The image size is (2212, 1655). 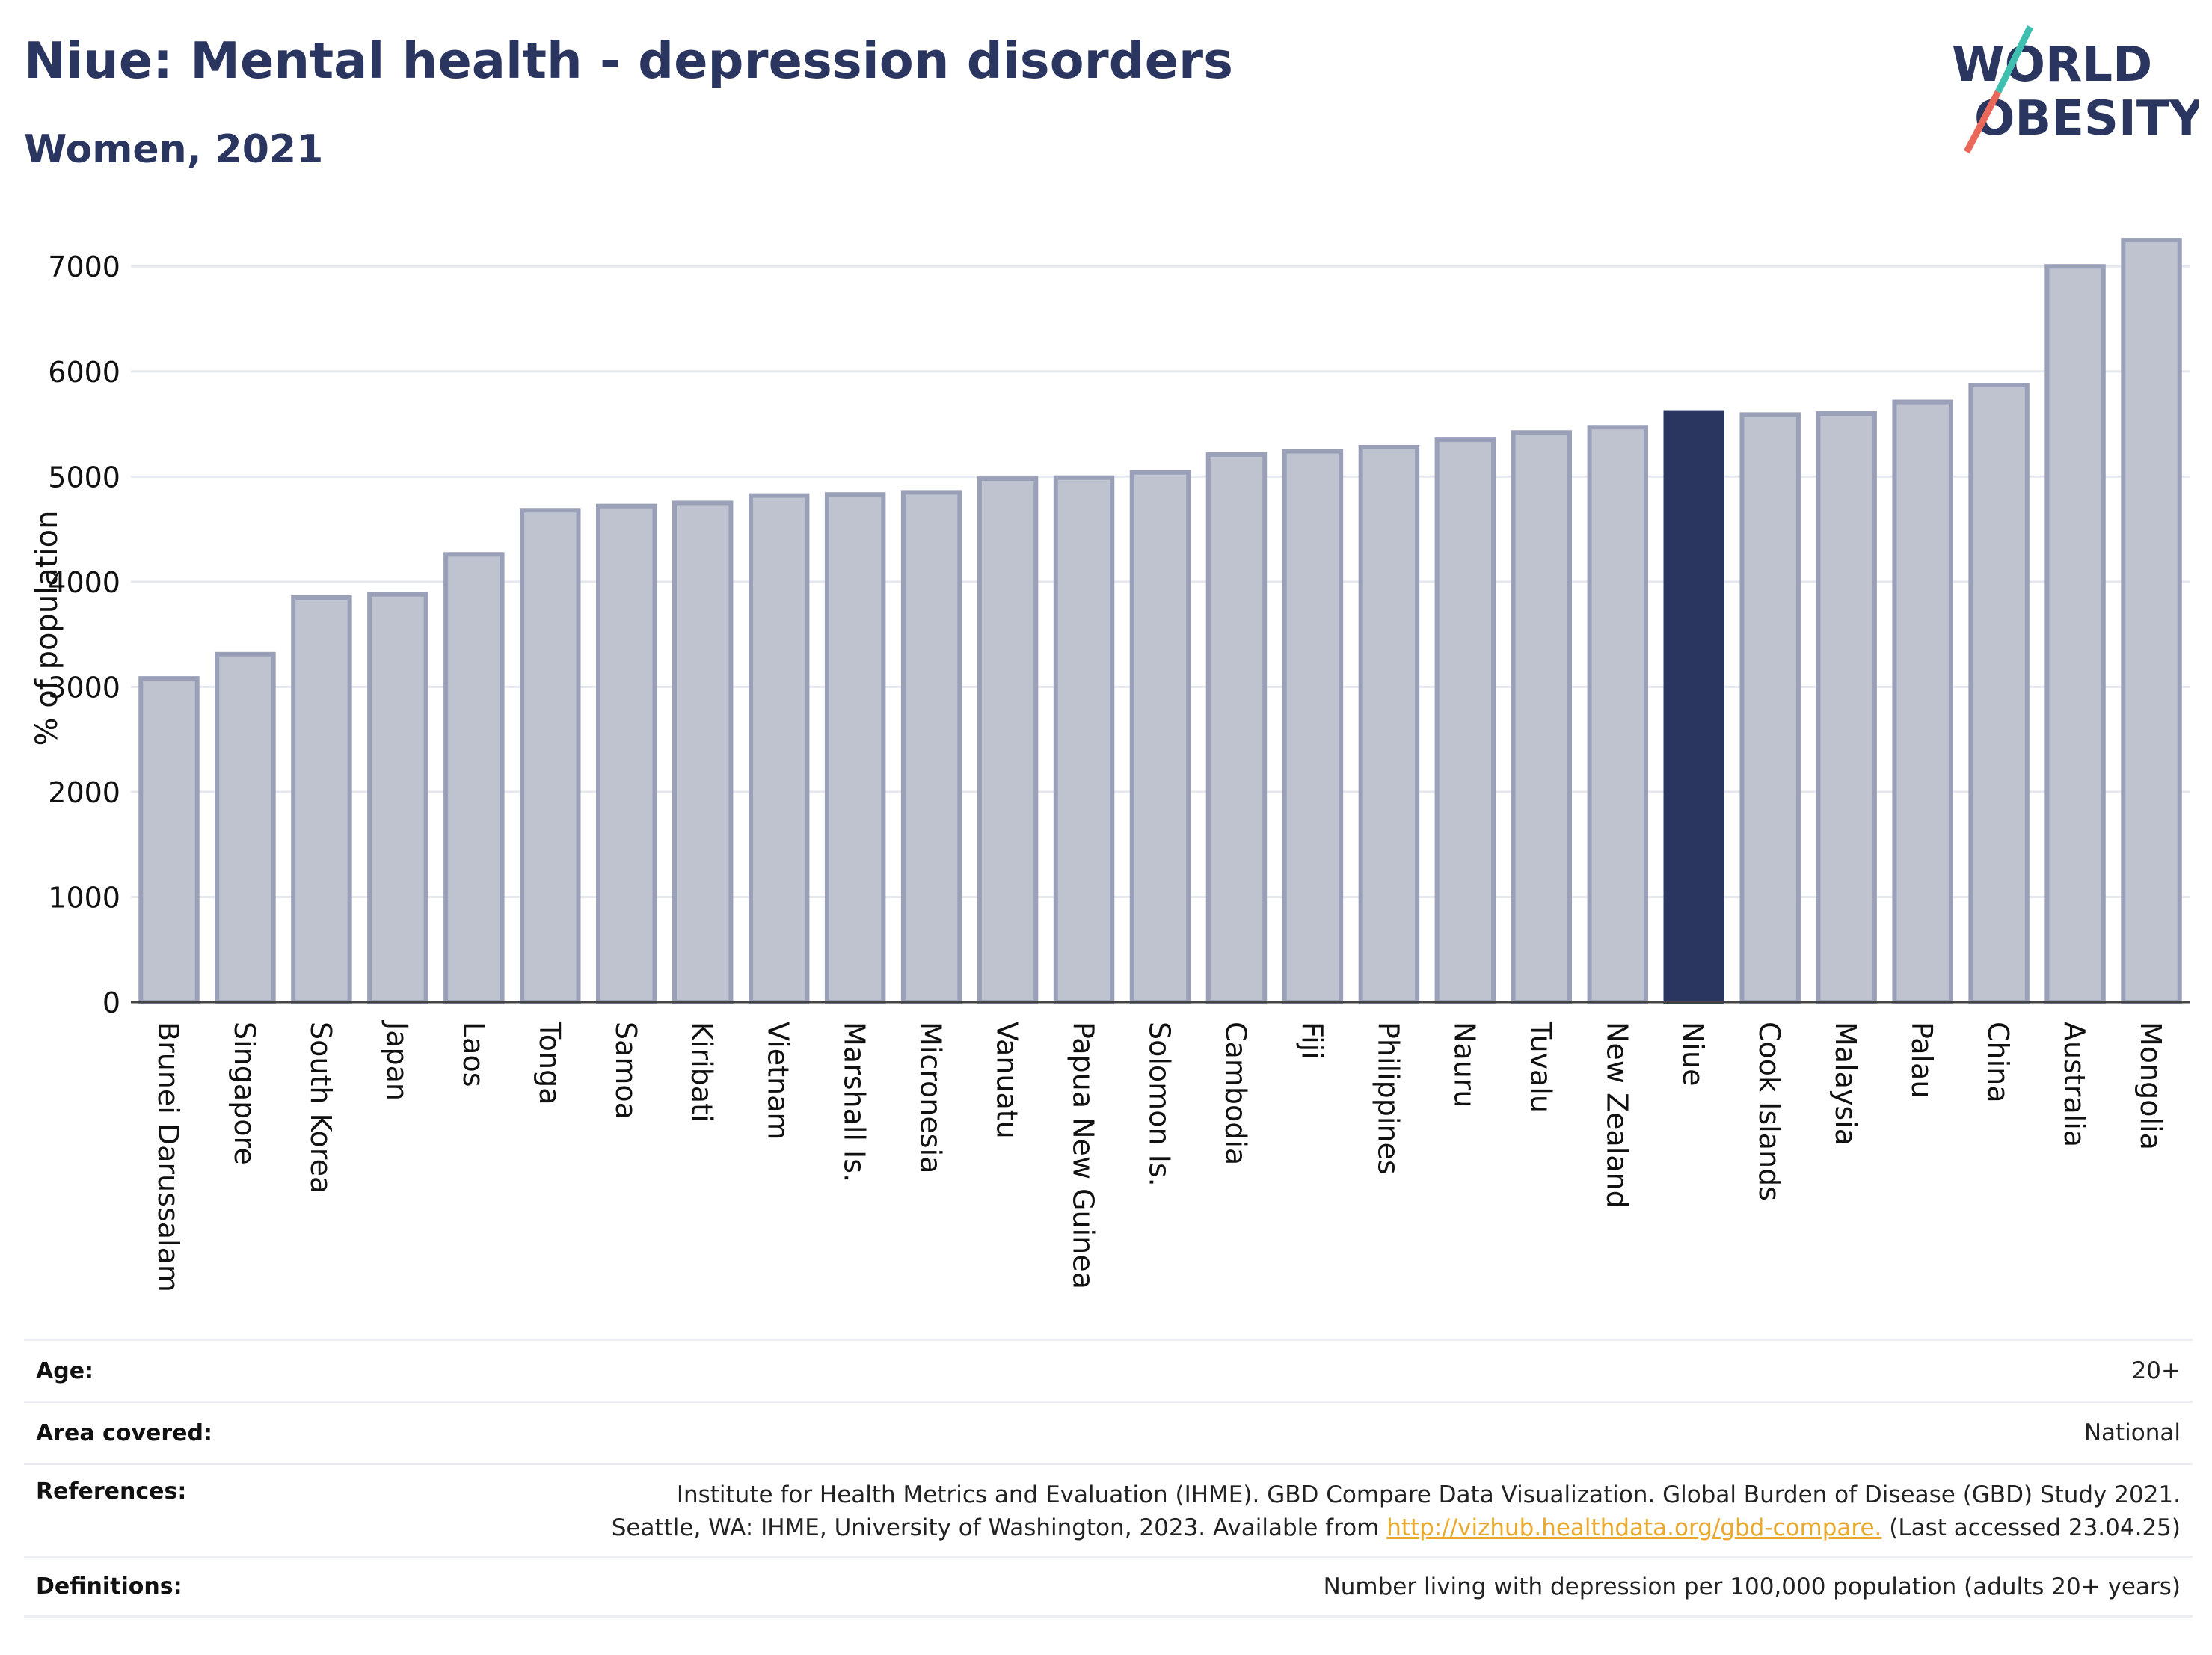 What do you see at coordinates (1982, 122) in the screenshot?
I see `logo-slash-bottom` at bounding box center [1982, 122].